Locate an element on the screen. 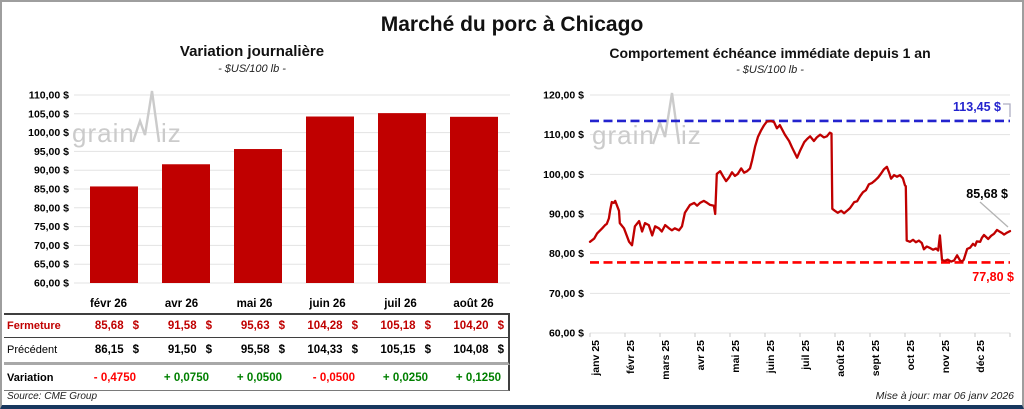  line-ytick-label: 60,00 $ is located at coordinates (566, 334).